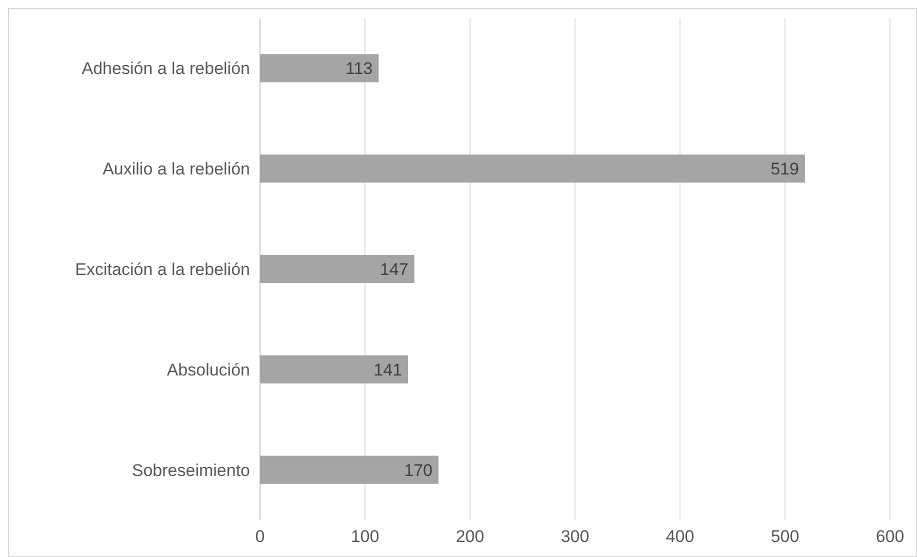 The image size is (917, 557). What do you see at coordinates (785, 536) in the screenshot?
I see `x-tick-label: 500` at bounding box center [785, 536].